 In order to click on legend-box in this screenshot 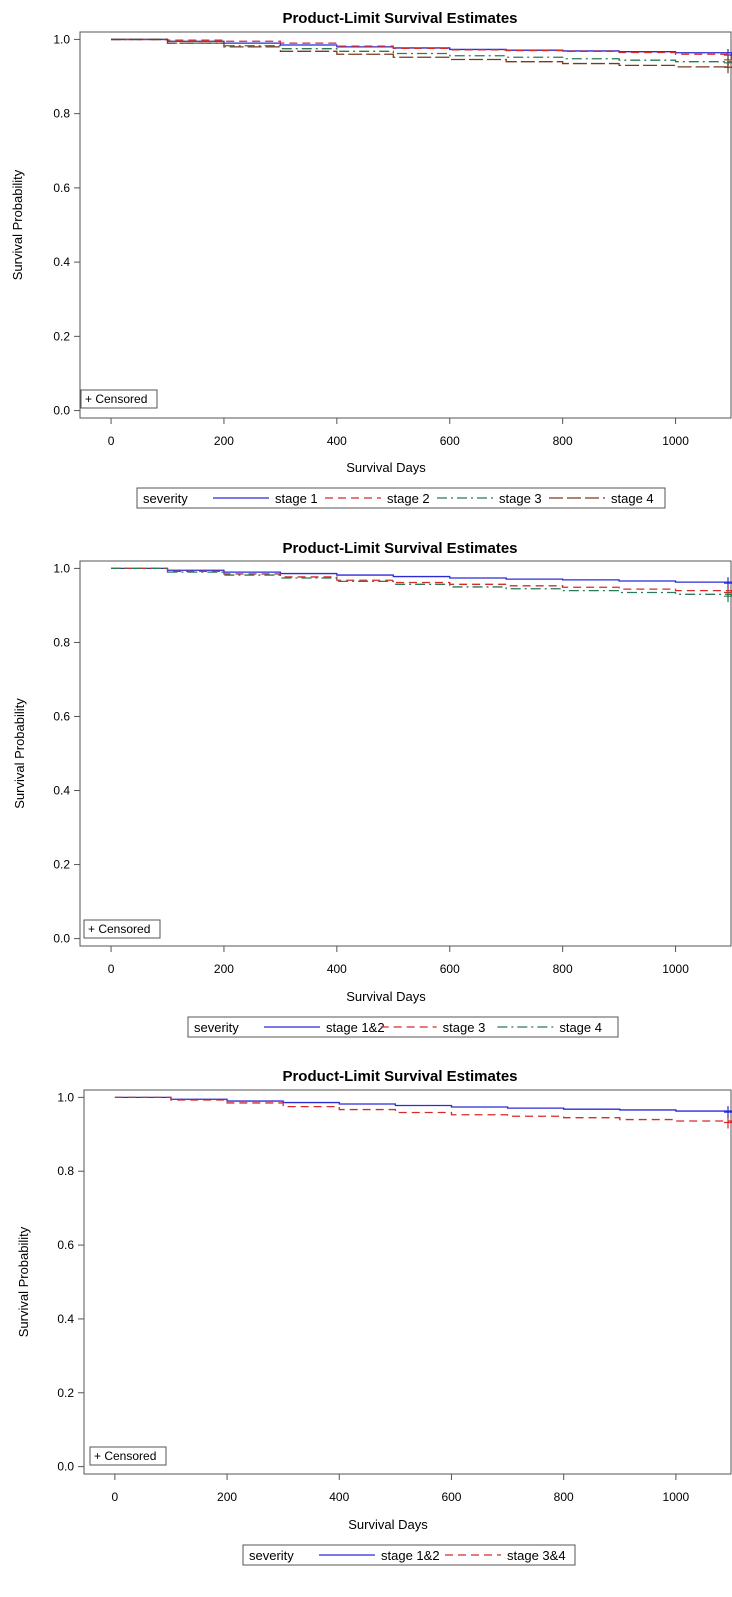, I will do `click(403, 1027)`.